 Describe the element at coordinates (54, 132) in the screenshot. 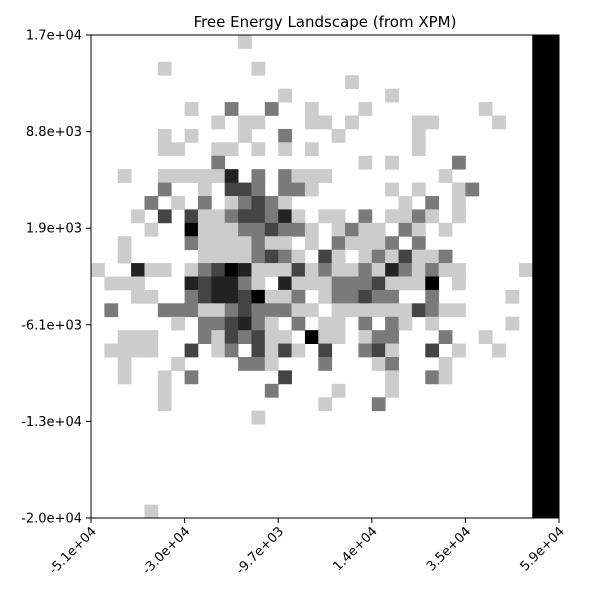

I see `y-tick-label: 8.8e+03` at that location.